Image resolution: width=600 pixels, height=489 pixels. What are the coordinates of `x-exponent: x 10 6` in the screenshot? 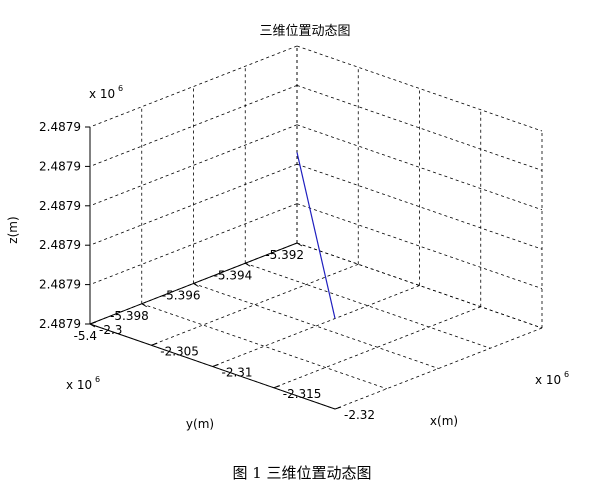 It's located at (552, 378).